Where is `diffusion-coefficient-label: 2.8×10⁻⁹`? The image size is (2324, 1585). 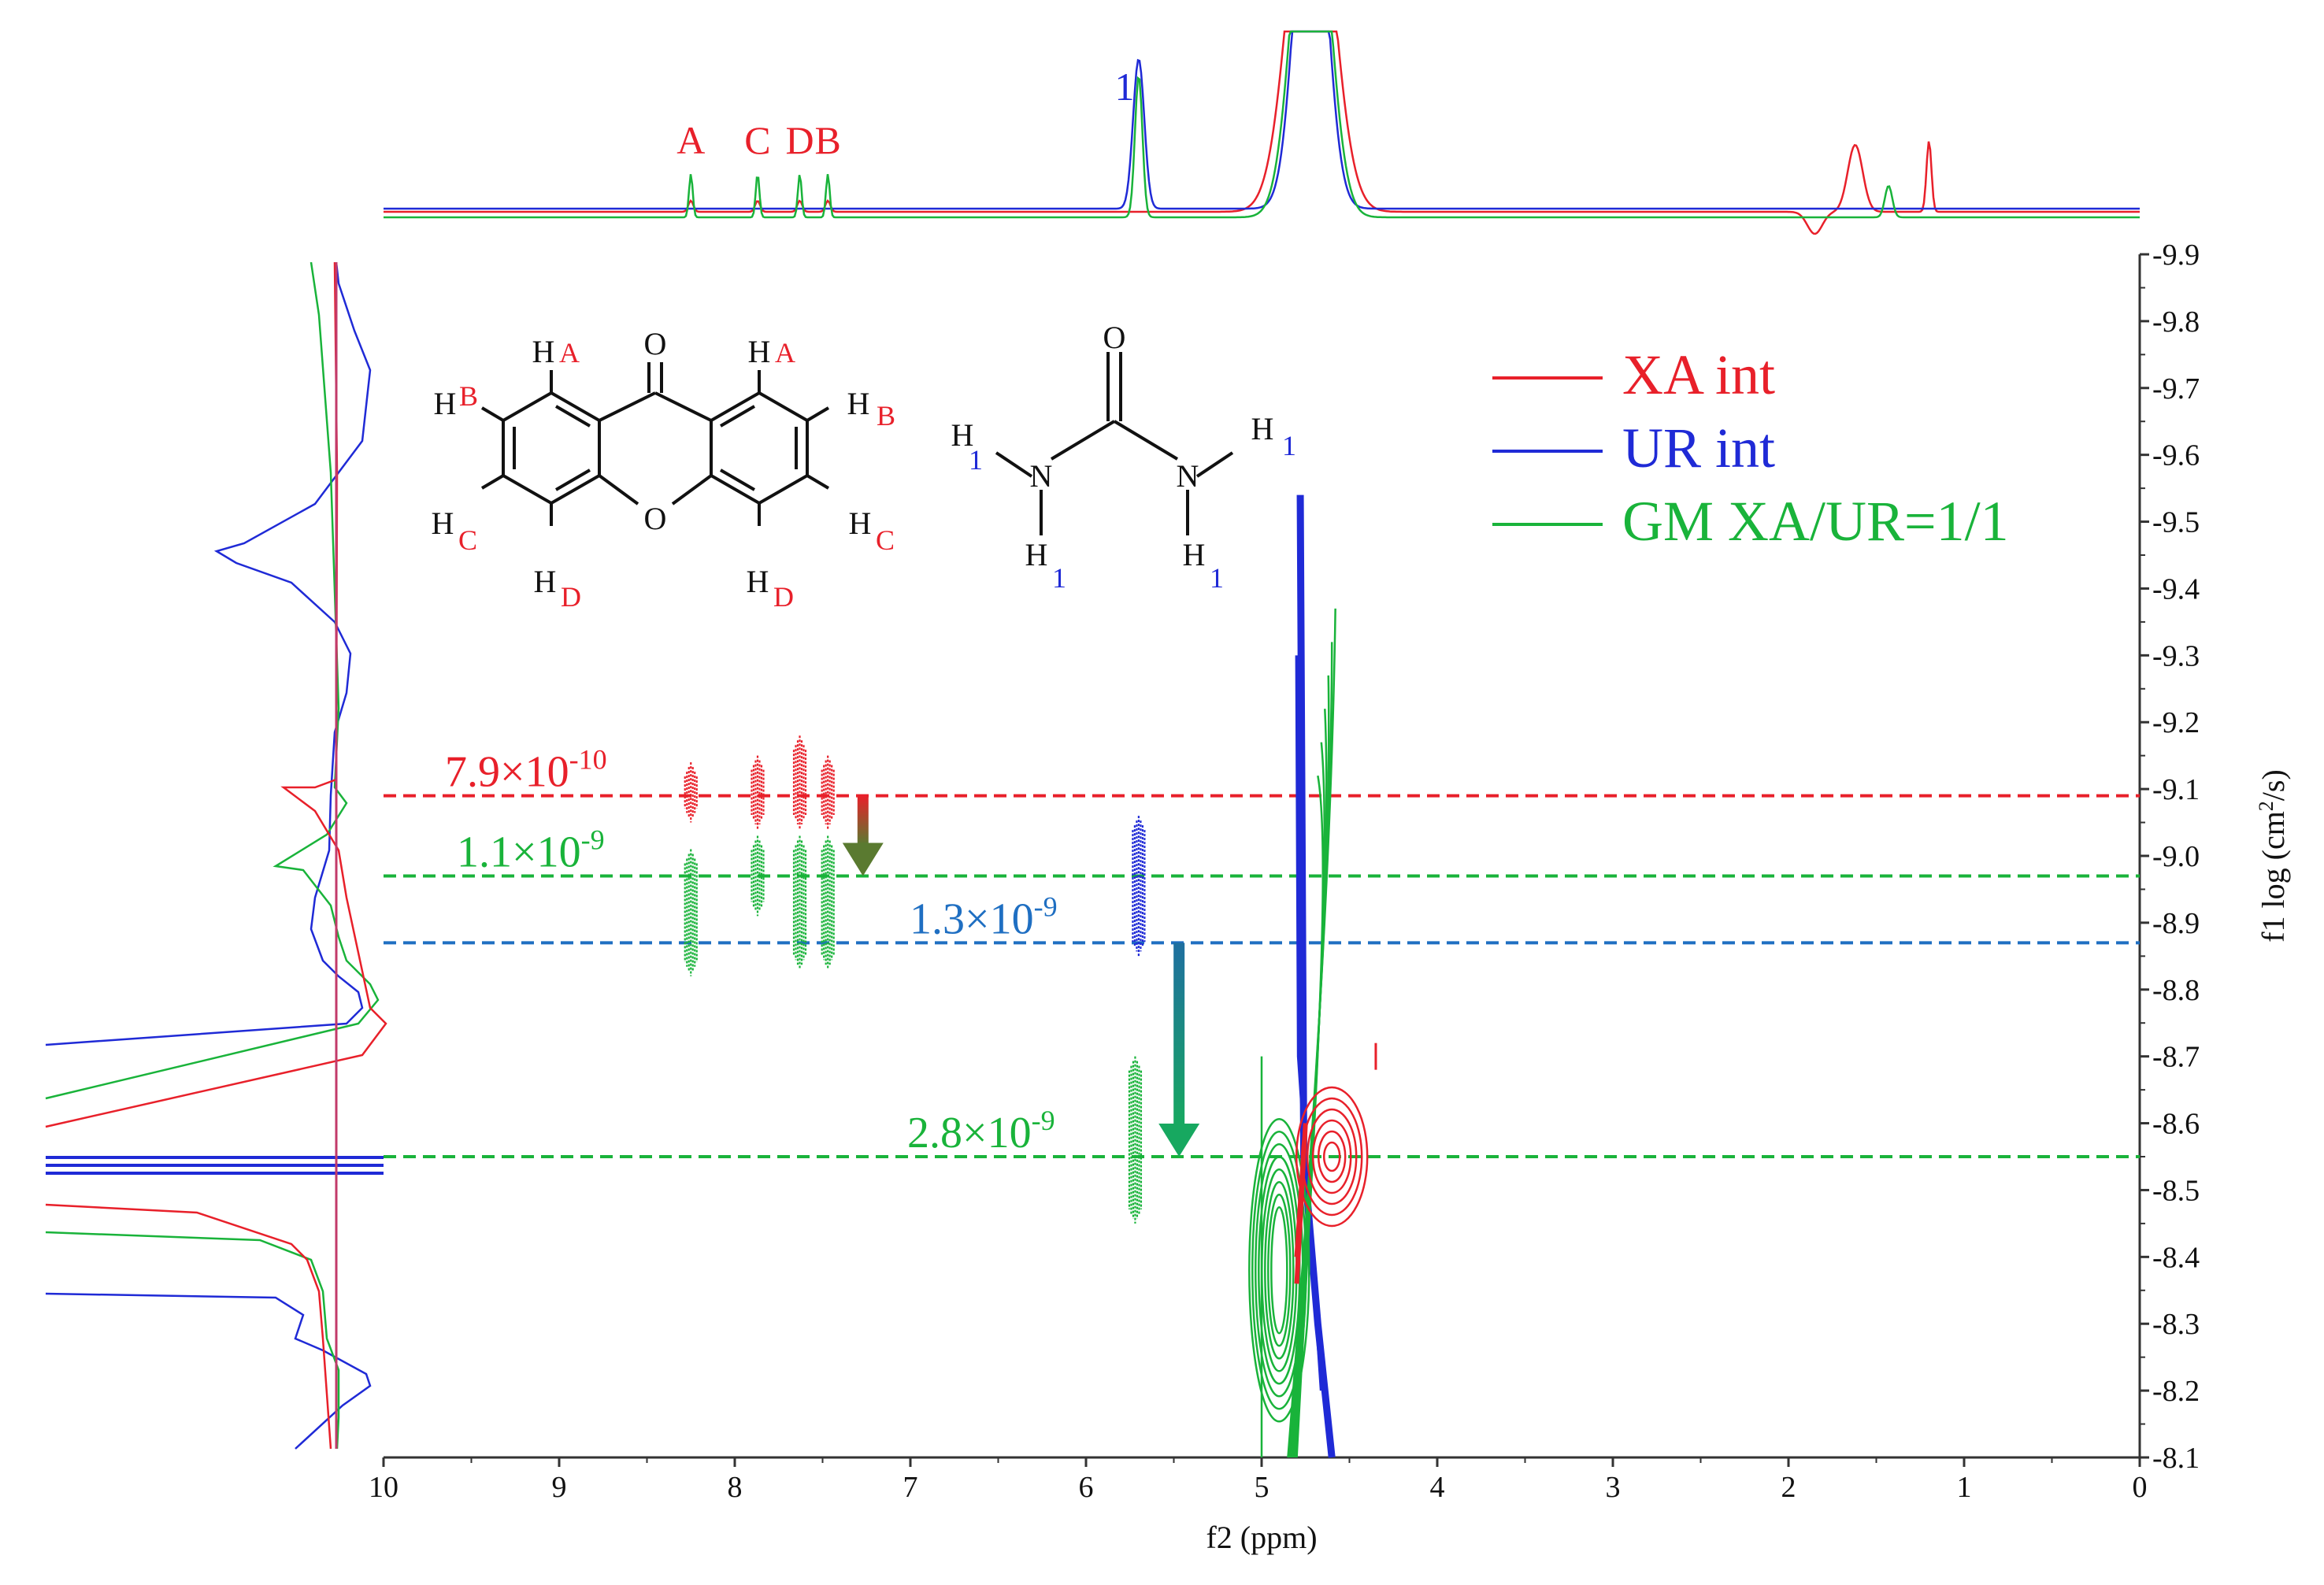 diffusion-coefficient-label: 2.8×10⁻⁹ is located at coordinates (981, 1131).